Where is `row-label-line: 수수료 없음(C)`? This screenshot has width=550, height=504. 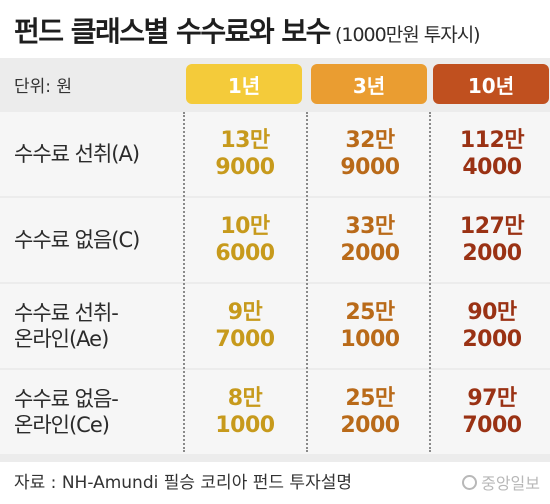 row-label-line: 수수료 없음(C) is located at coordinates (77, 240).